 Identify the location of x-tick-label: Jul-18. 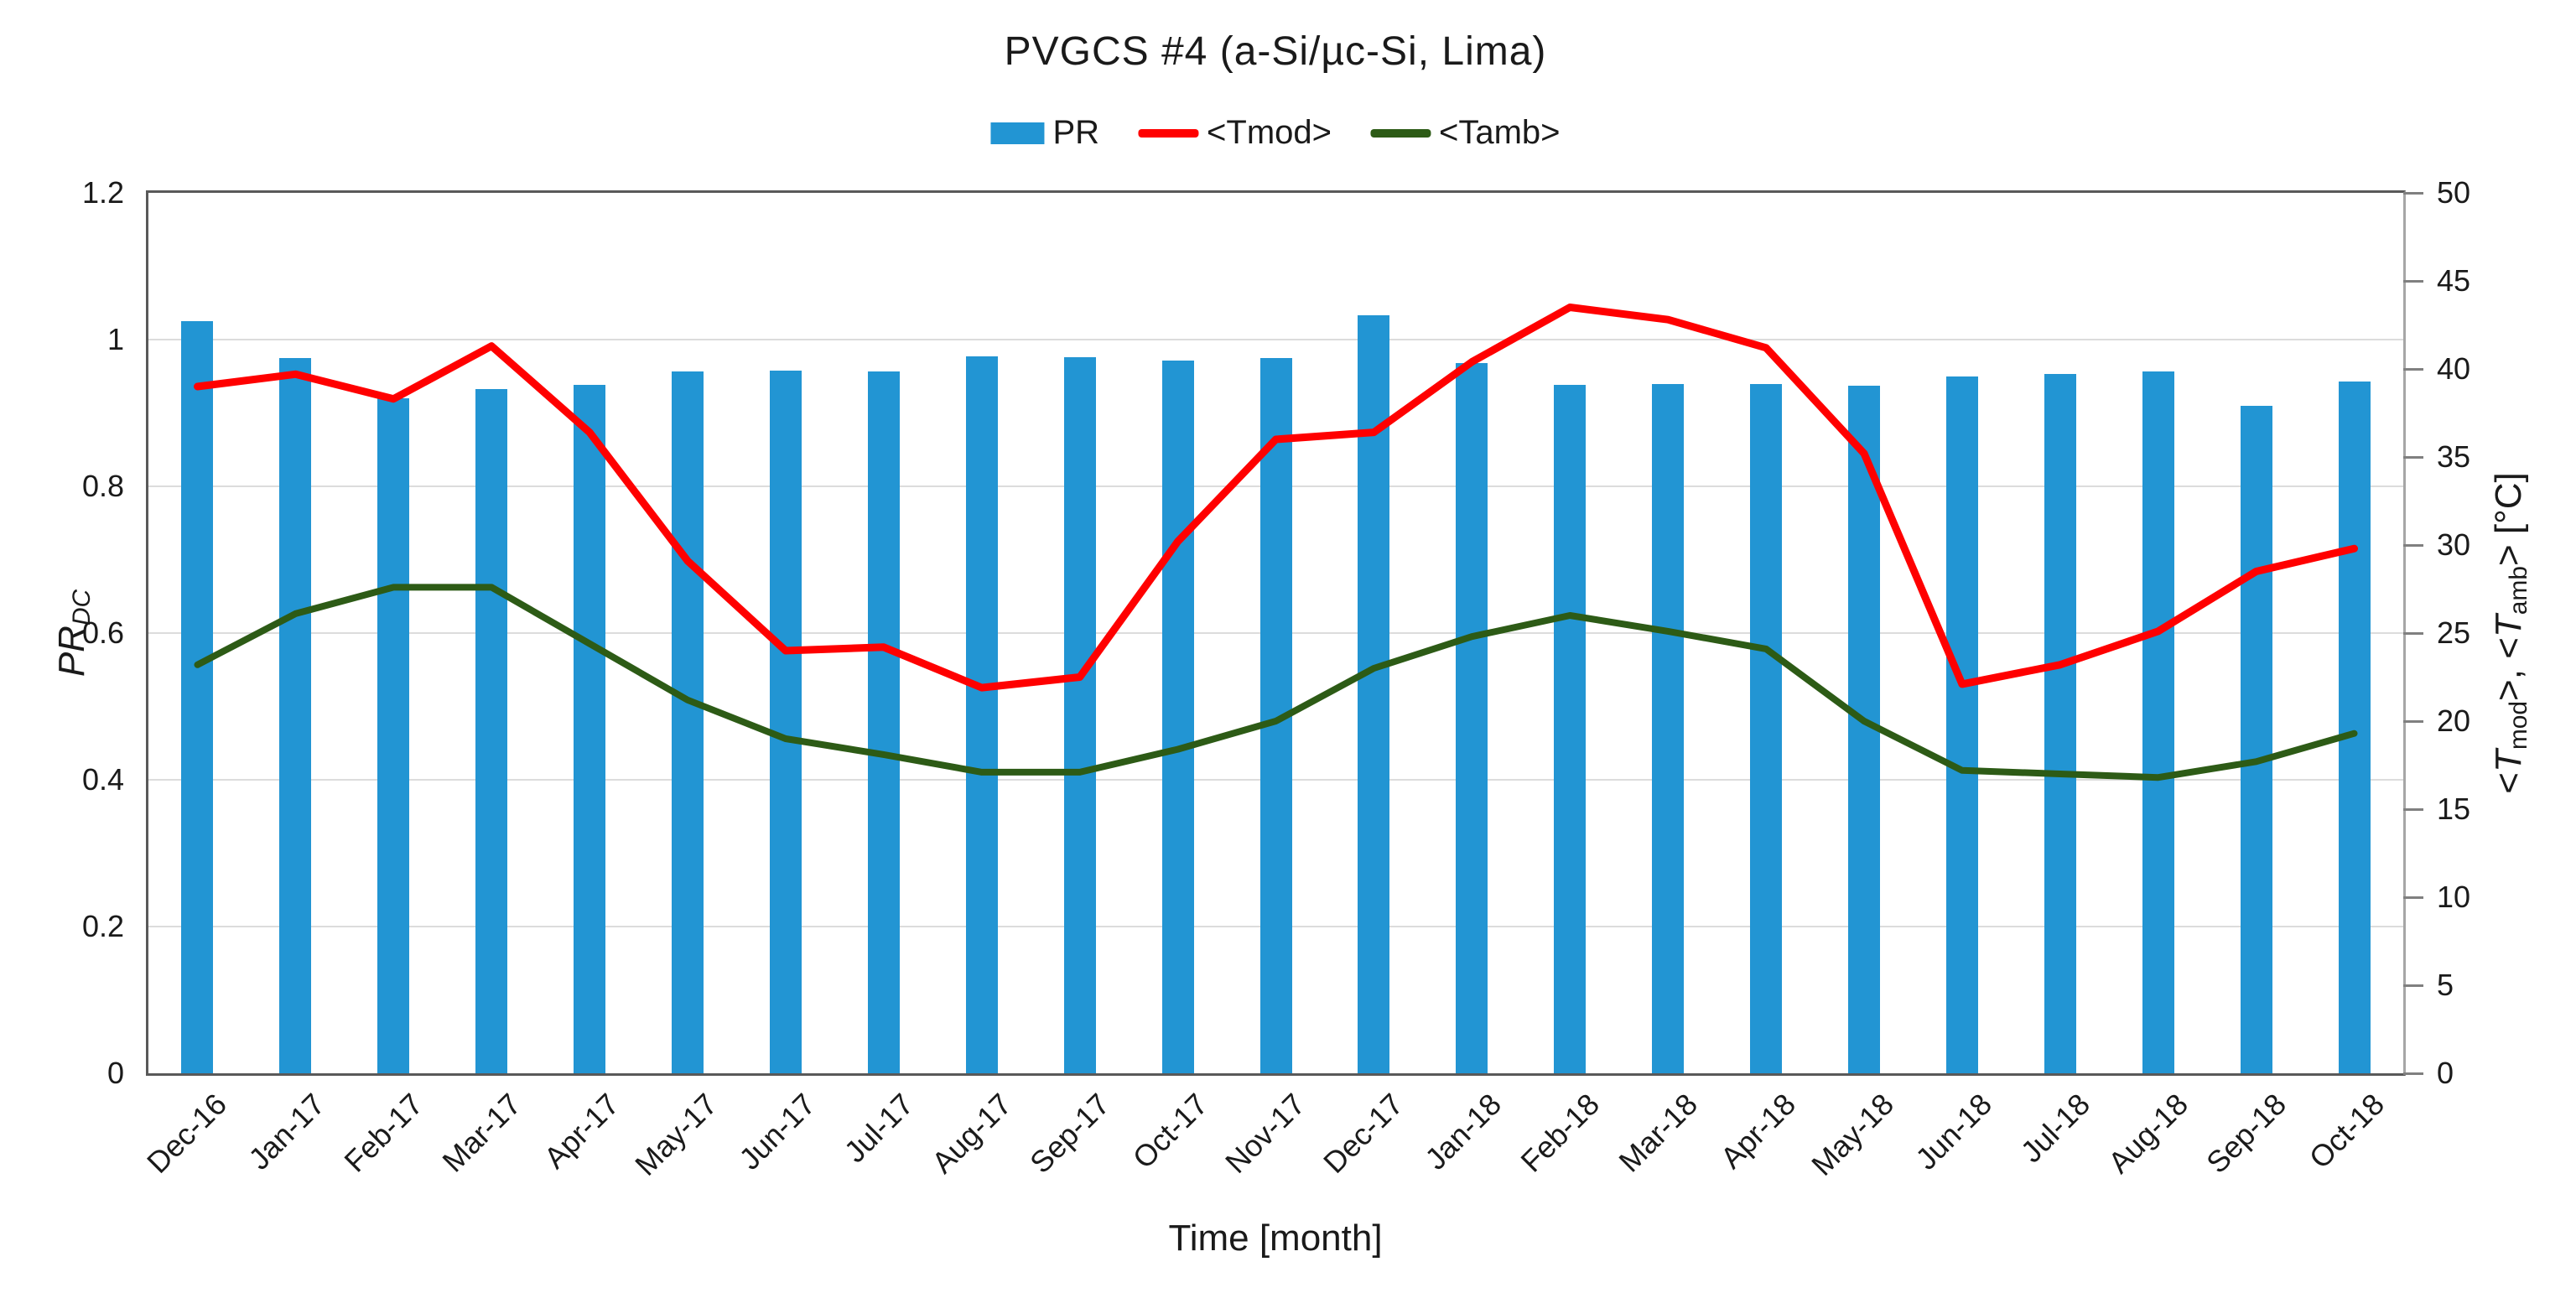
(2054, 1128).